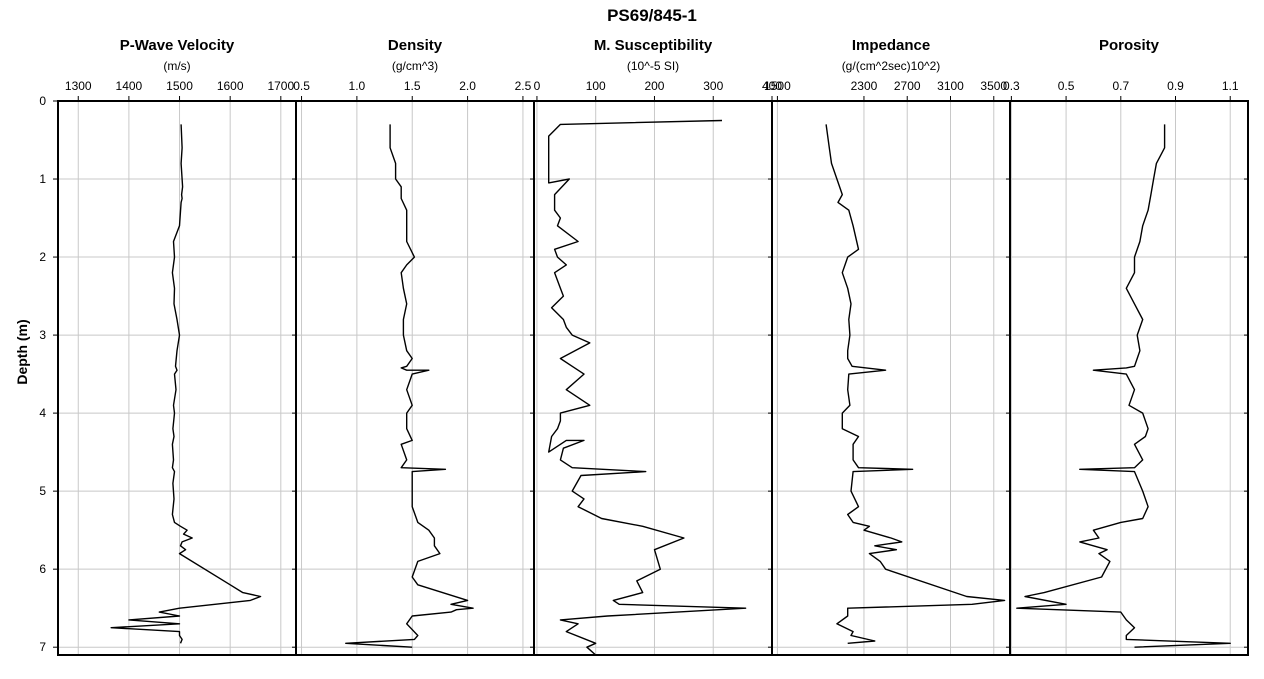  I want to click on panel-title: Porosity, so click(1129, 45).